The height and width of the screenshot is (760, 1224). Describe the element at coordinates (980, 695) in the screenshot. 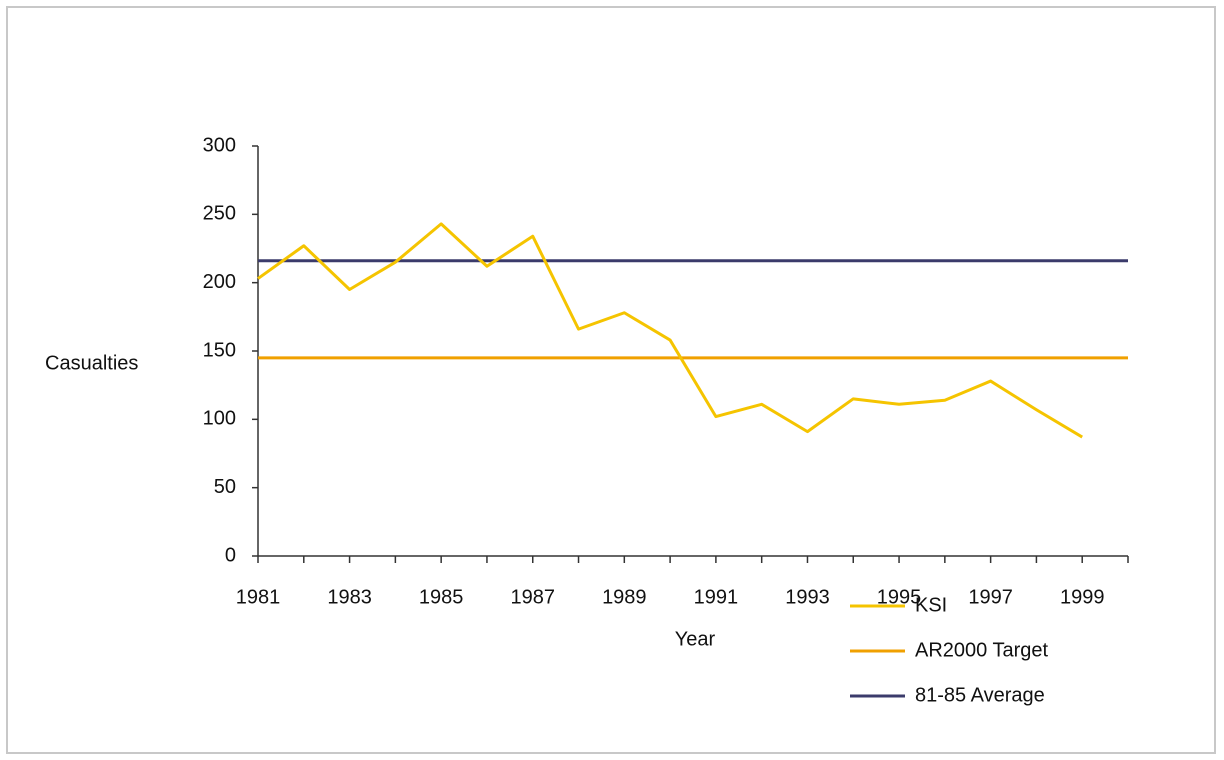

I see `legend-label: 81-85 Average` at that location.